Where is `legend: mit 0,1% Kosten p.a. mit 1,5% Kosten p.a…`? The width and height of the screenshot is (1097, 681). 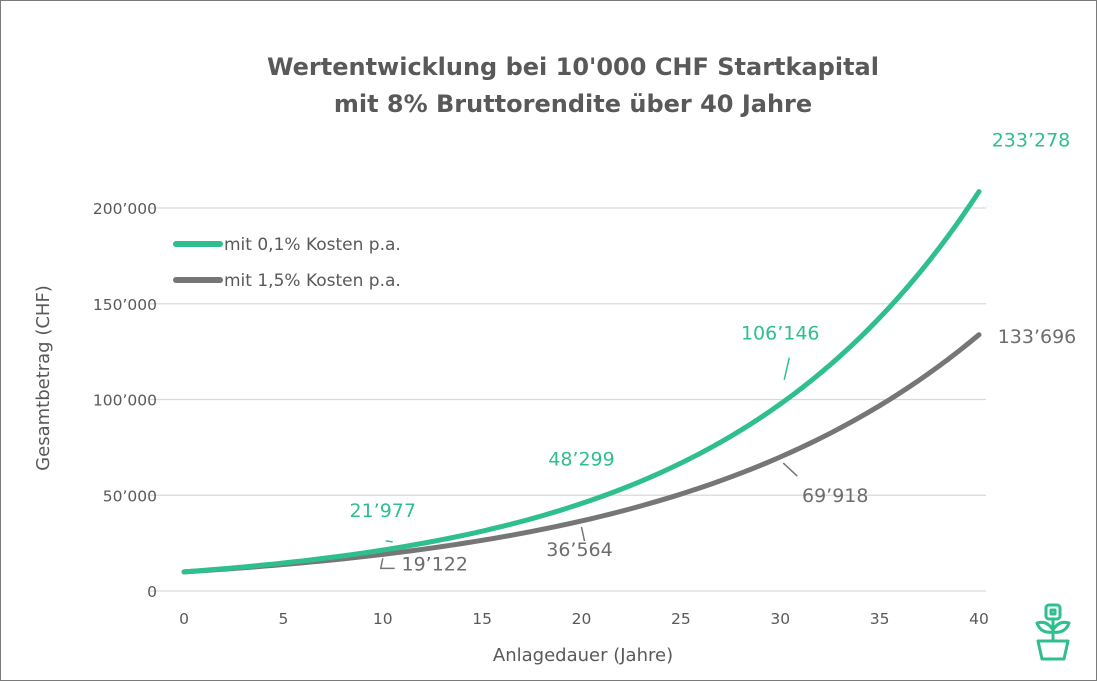 legend: mit 0,1% Kosten p.a. mit 1,5% Kosten p.a… is located at coordinates (287, 263).